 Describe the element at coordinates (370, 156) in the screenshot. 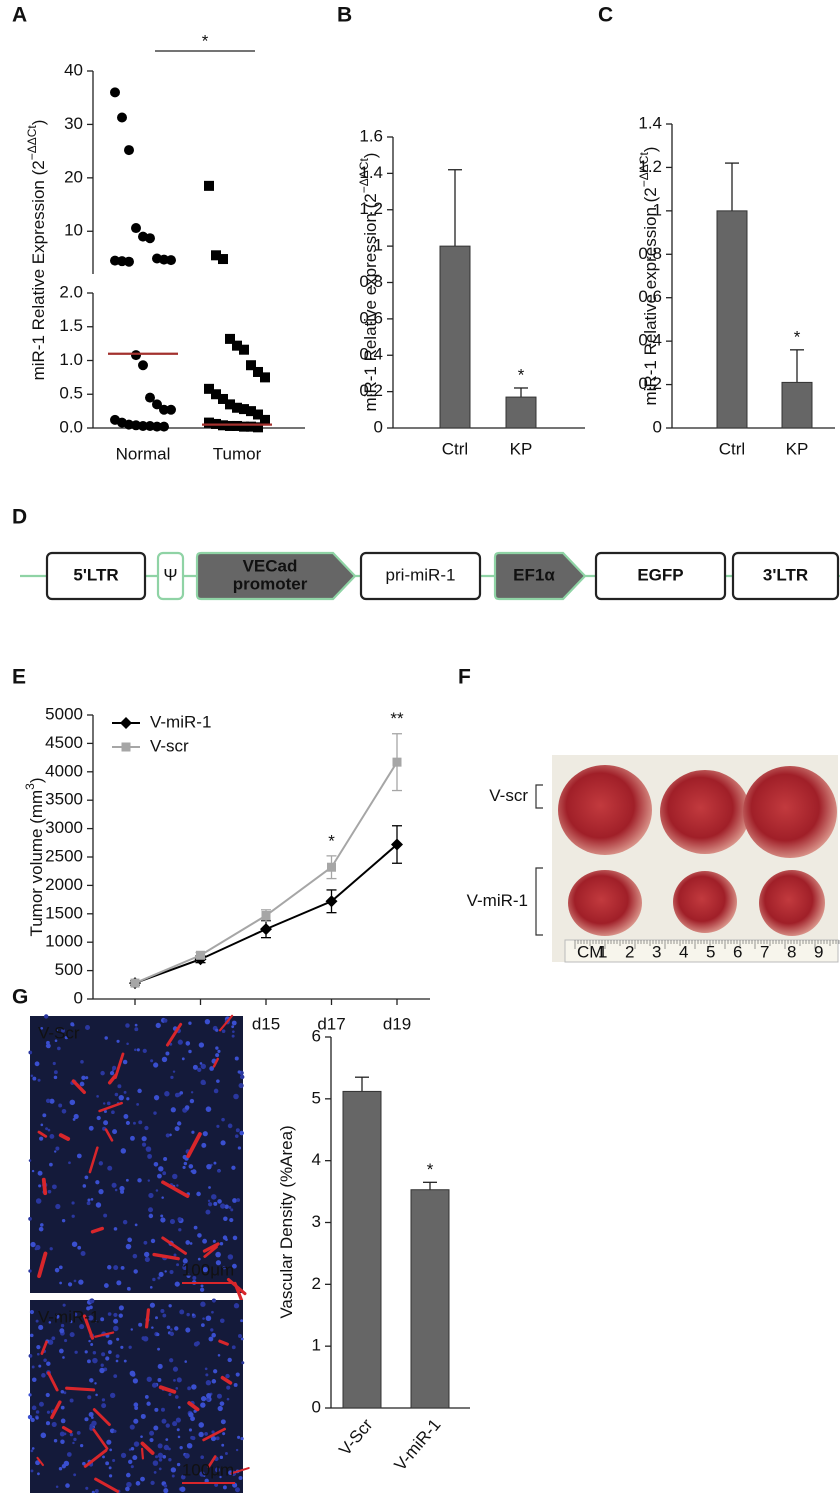

I see `y-axis-label-part: )` at that location.